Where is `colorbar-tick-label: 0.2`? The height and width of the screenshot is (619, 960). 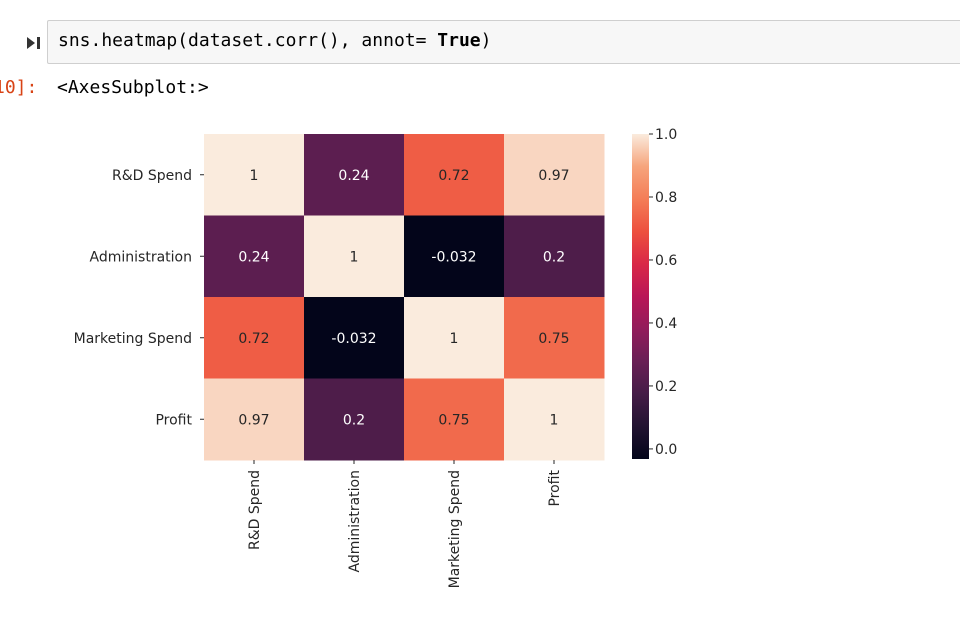 colorbar-tick-label: 0.2 is located at coordinates (666, 387).